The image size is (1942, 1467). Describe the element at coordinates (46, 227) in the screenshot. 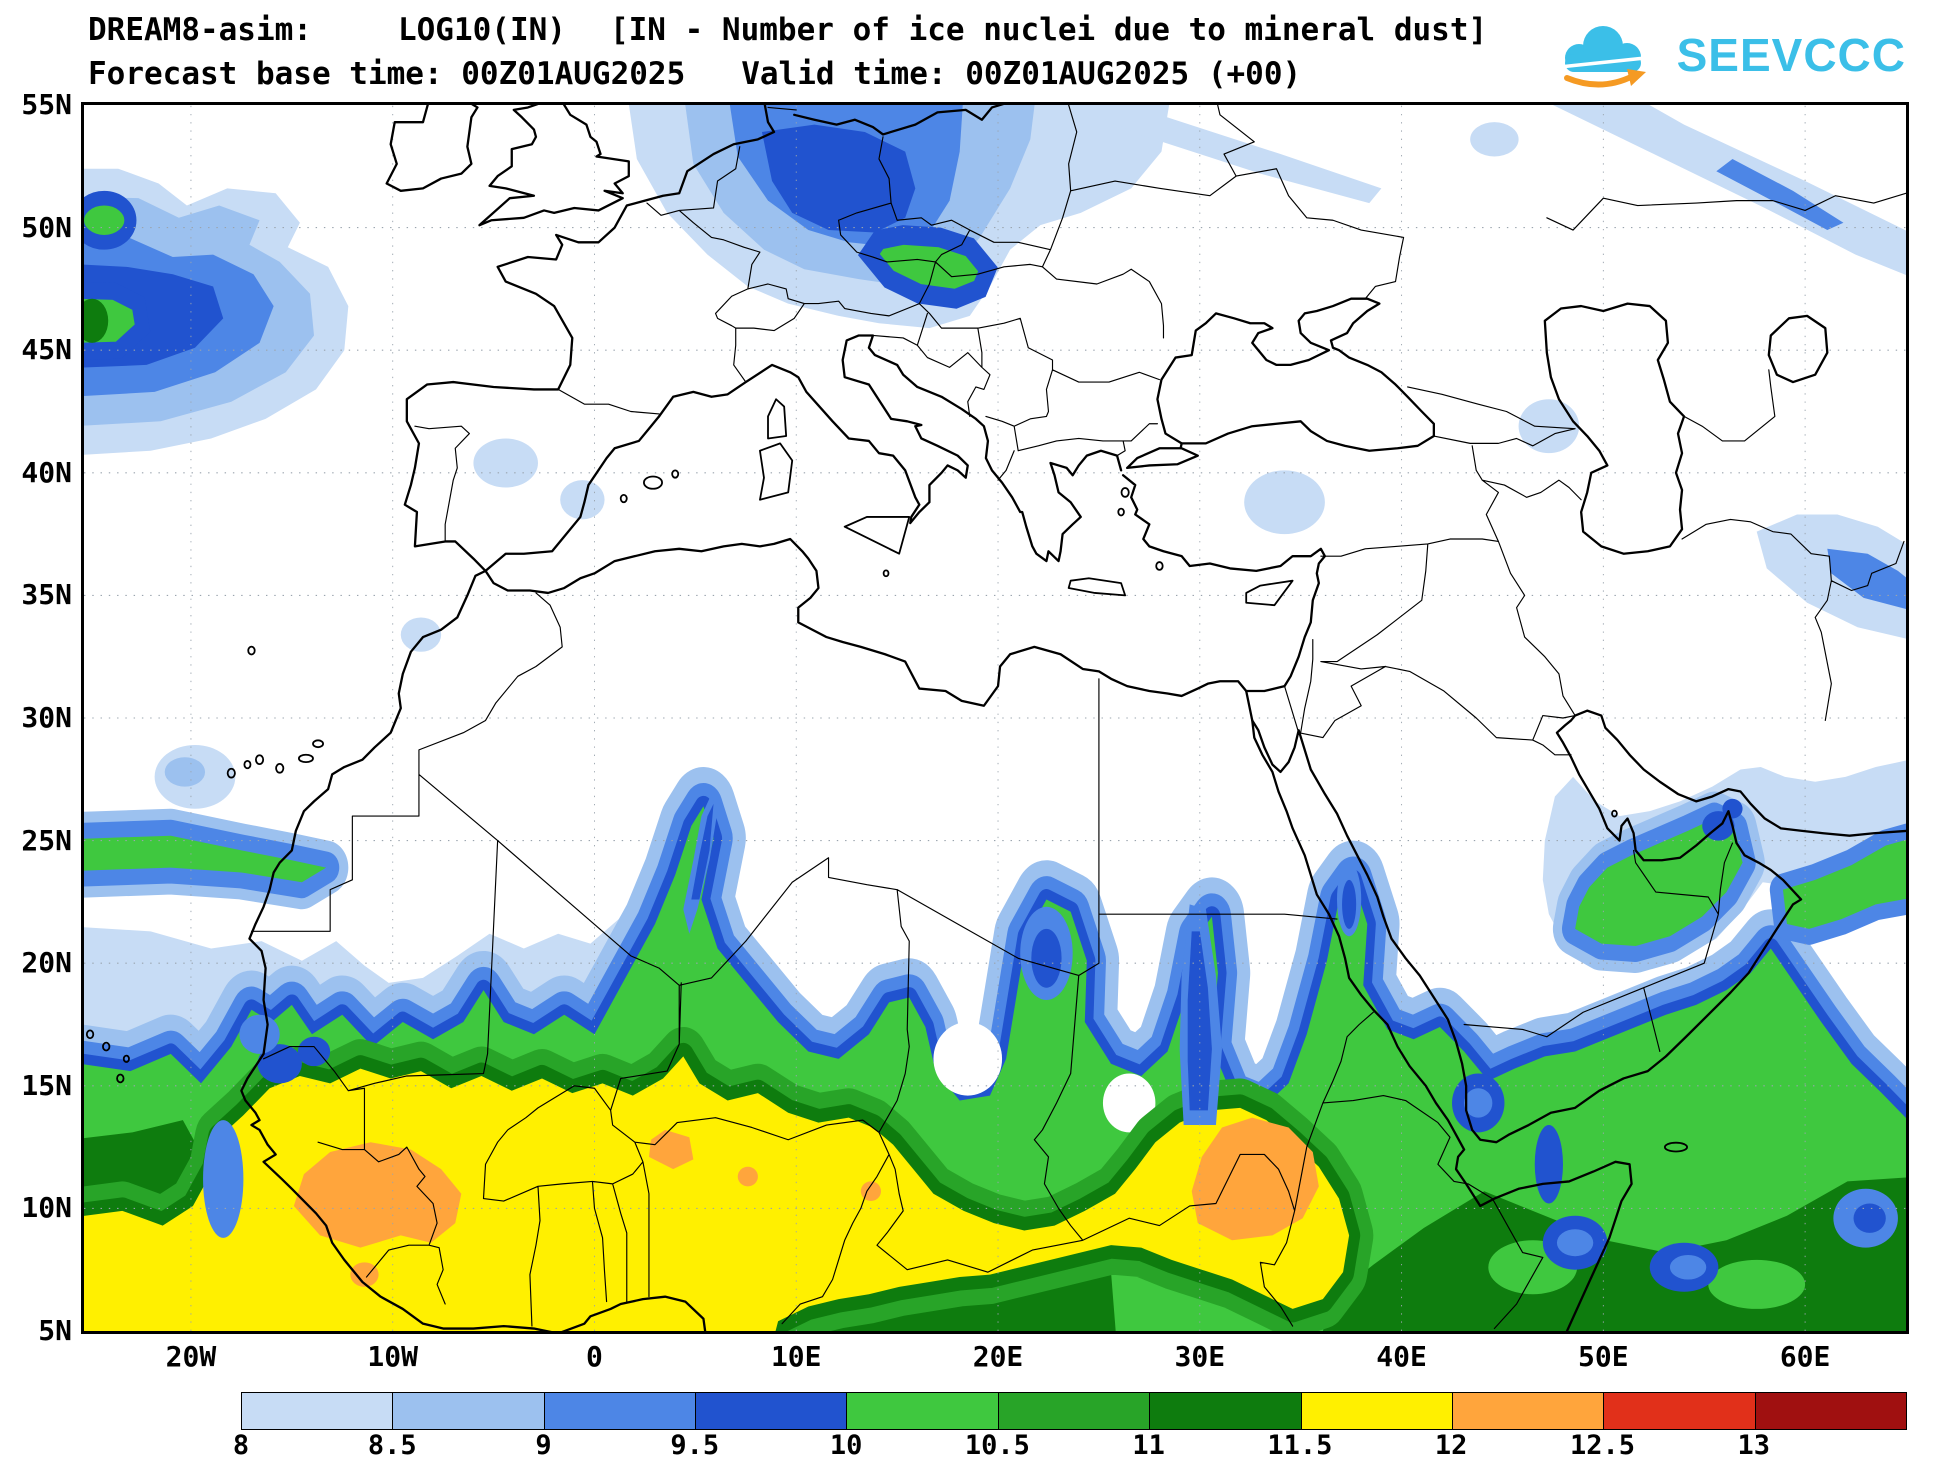

I see `lat-tick-label: 50N` at that location.